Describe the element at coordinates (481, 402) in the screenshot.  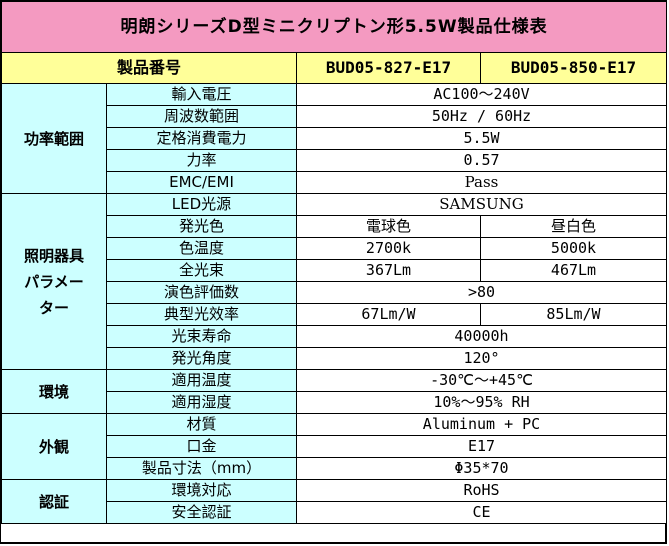
I see `row-value: 10%～95% RH` at that location.